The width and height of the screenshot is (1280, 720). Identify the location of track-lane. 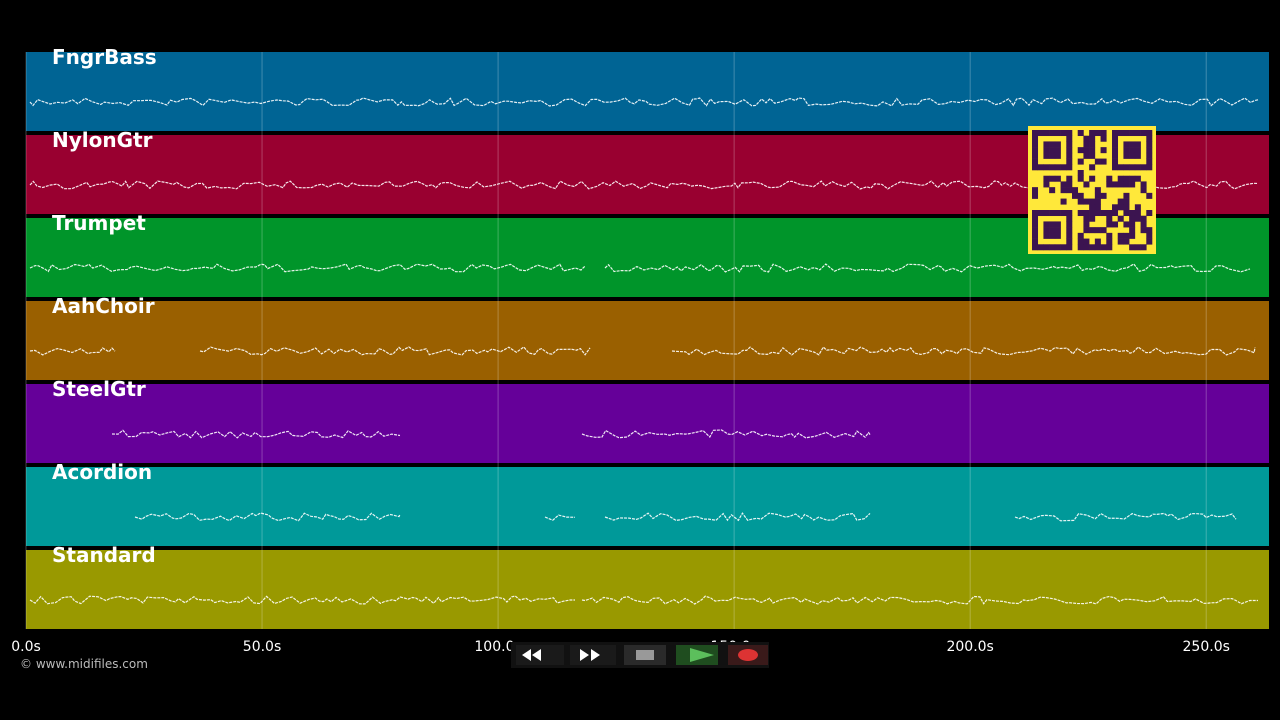
(647, 340).